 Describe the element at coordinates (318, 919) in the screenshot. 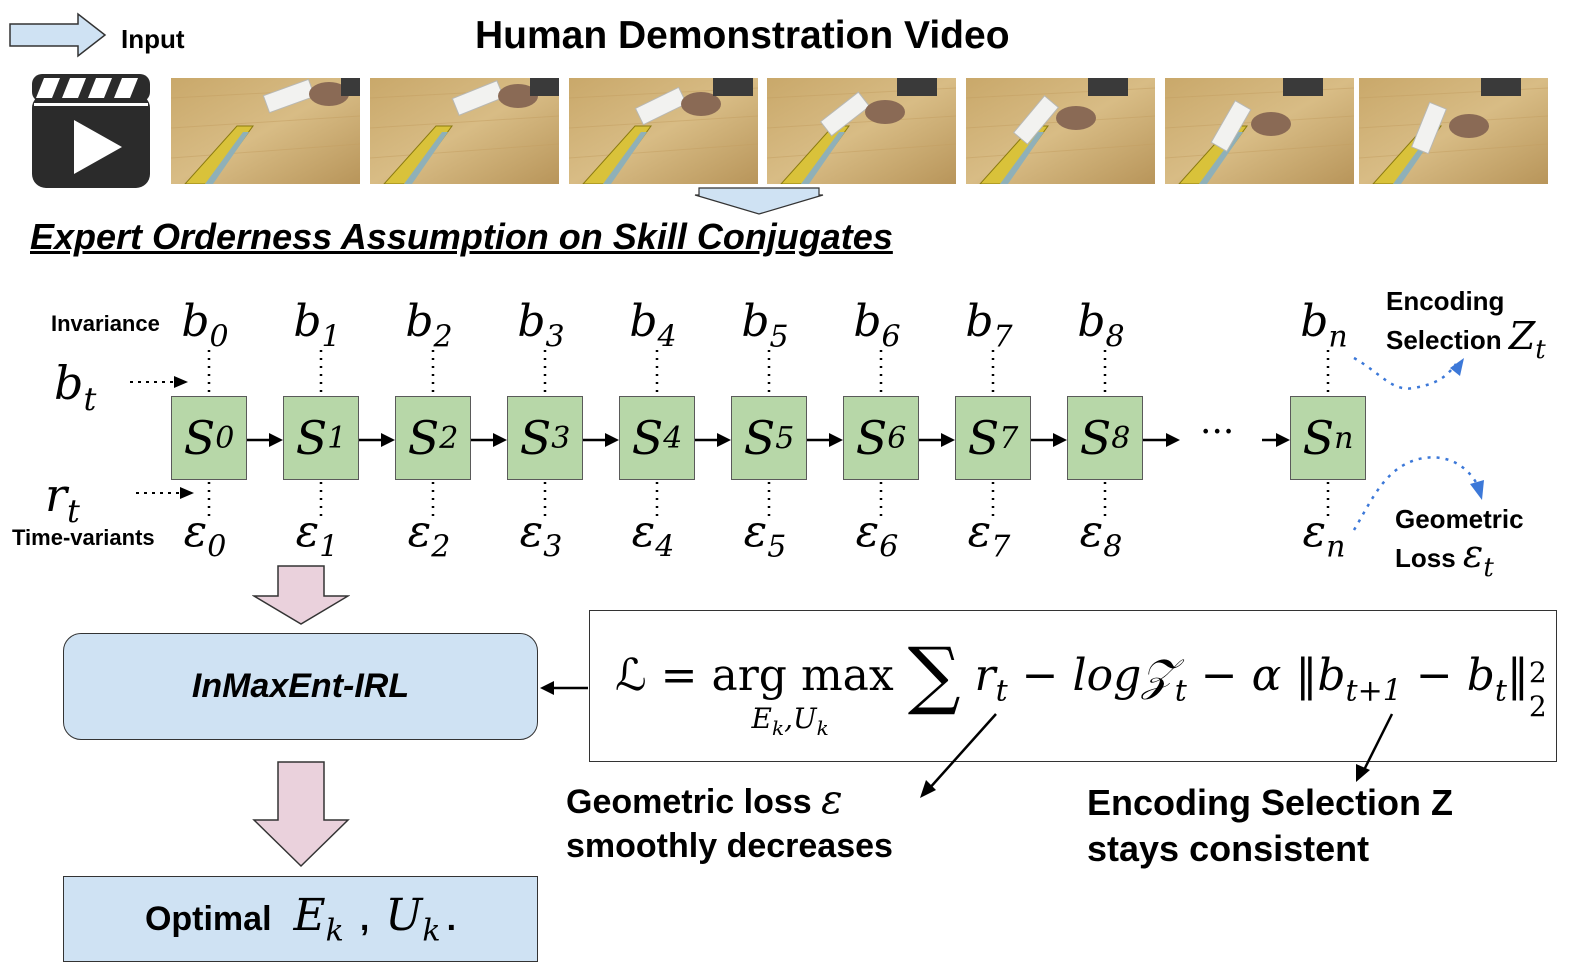

I see `ek-symbol: Ek` at that location.